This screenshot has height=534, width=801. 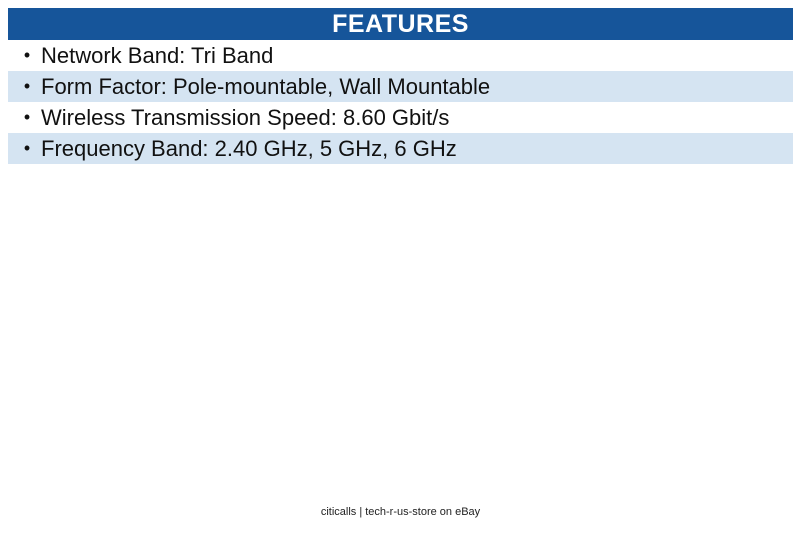 I want to click on features-header-bar: FEATURES, so click(x=400, y=24).